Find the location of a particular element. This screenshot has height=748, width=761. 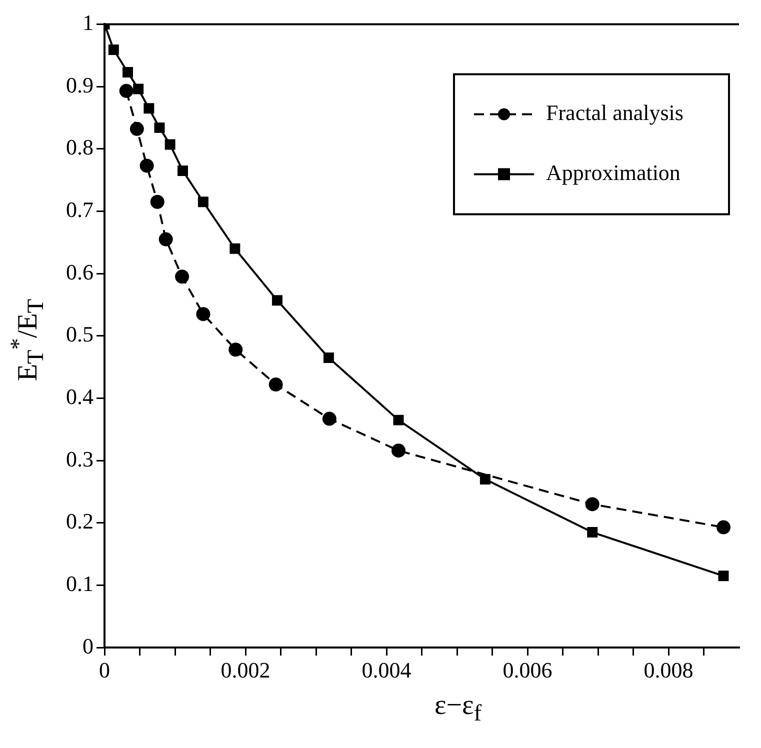

x-tick-label: 0 is located at coordinates (104, 670).